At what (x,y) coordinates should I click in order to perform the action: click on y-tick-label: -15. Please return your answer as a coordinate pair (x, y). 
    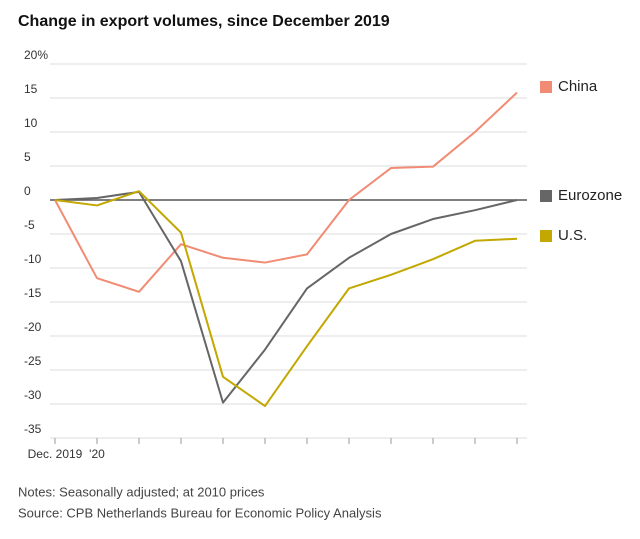
    Looking at the image, I should click on (33, 293).